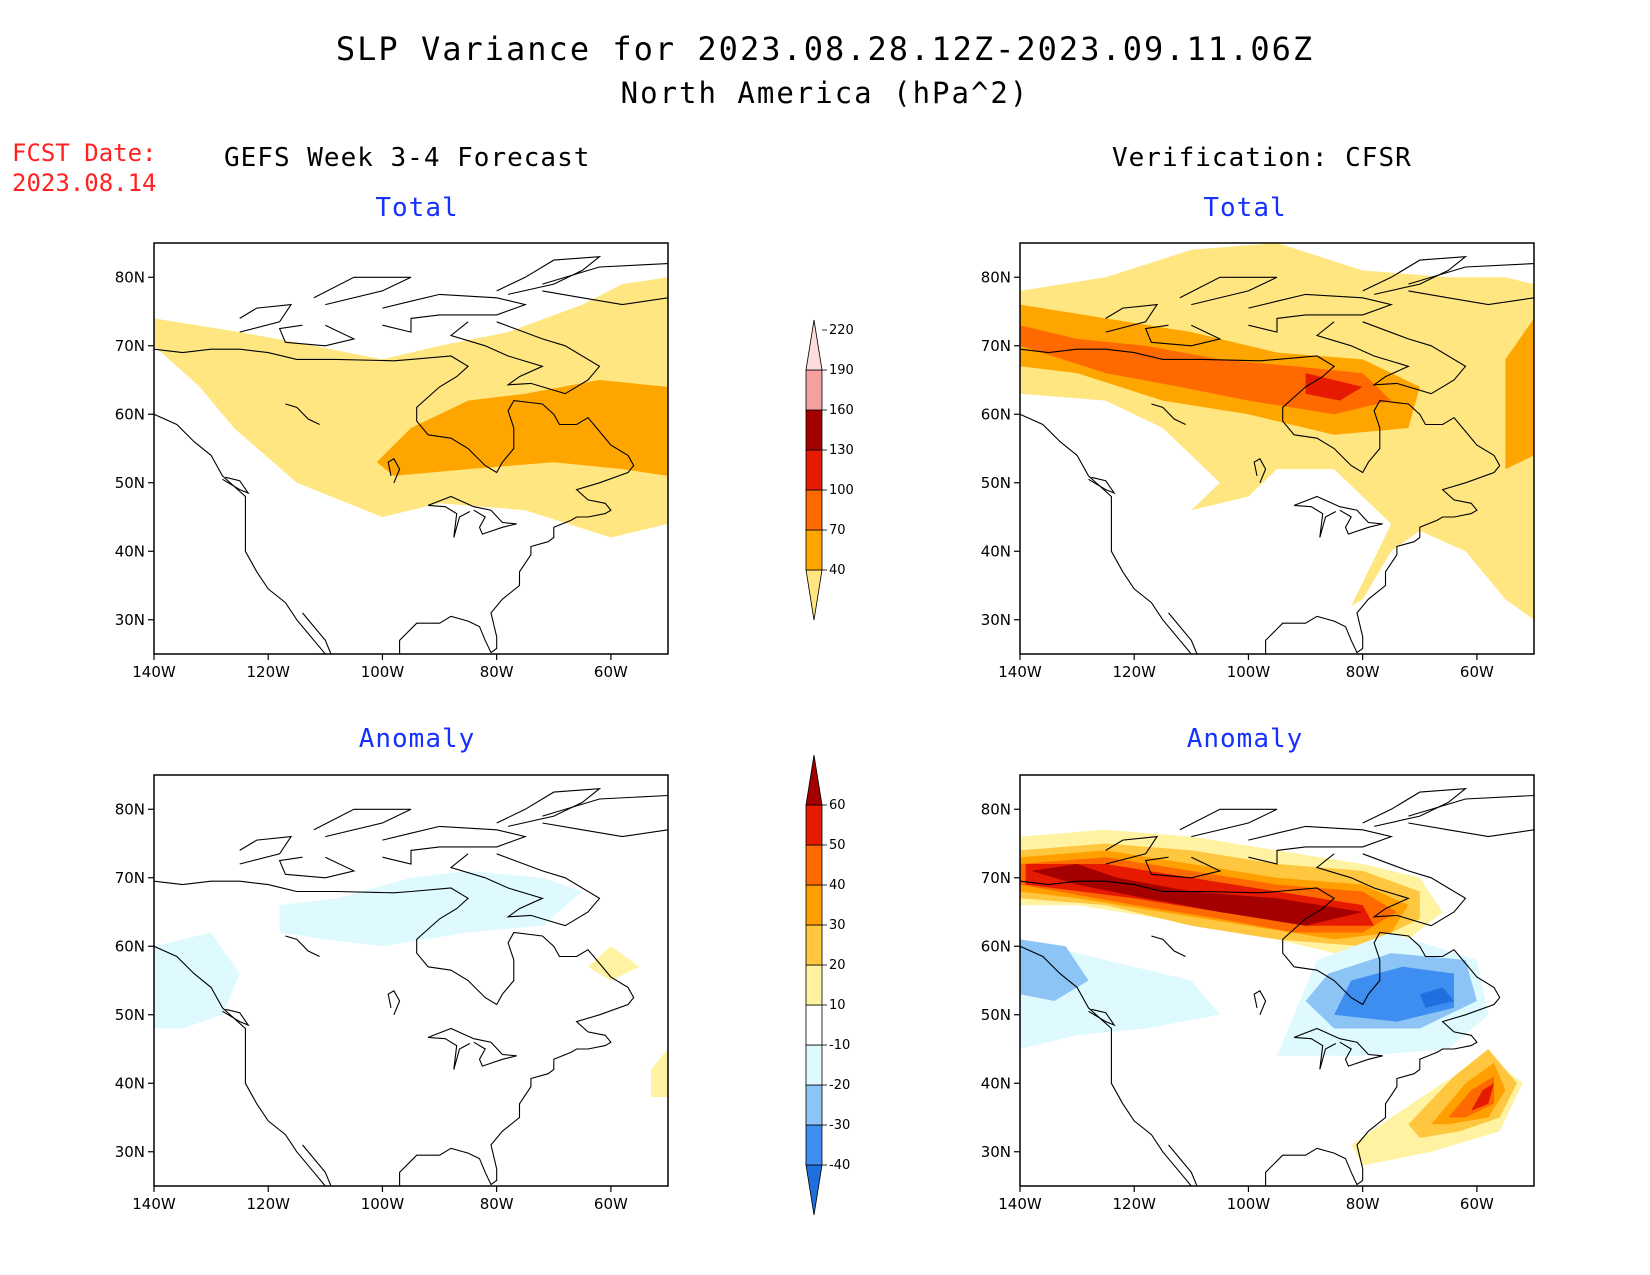 This screenshot has height=1275, width=1650. What do you see at coordinates (417, 208) in the screenshot?
I see `panel-title-forecast-total: Total` at bounding box center [417, 208].